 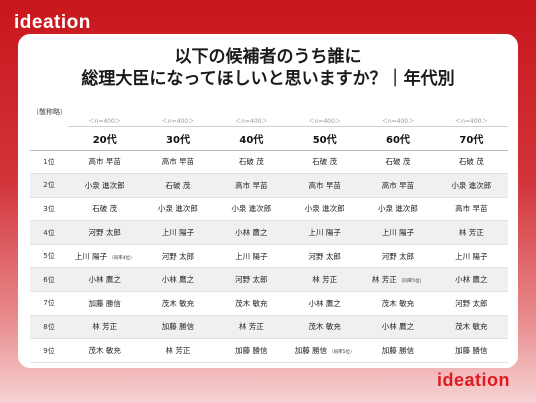 I want to click on table-row: 9位 茂木 敏充林 芳正 加藤 勝信 加藤 勝信 （同率5位） 加藤 勝信 加藤 勝信, so click(x=269, y=350).